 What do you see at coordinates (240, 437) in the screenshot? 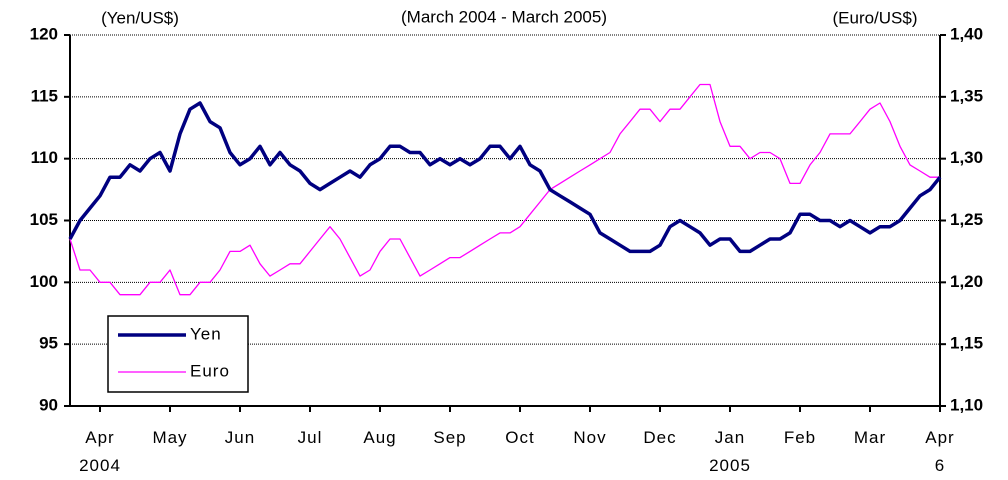
I see `x-tick-label: Jun` at bounding box center [240, 437].